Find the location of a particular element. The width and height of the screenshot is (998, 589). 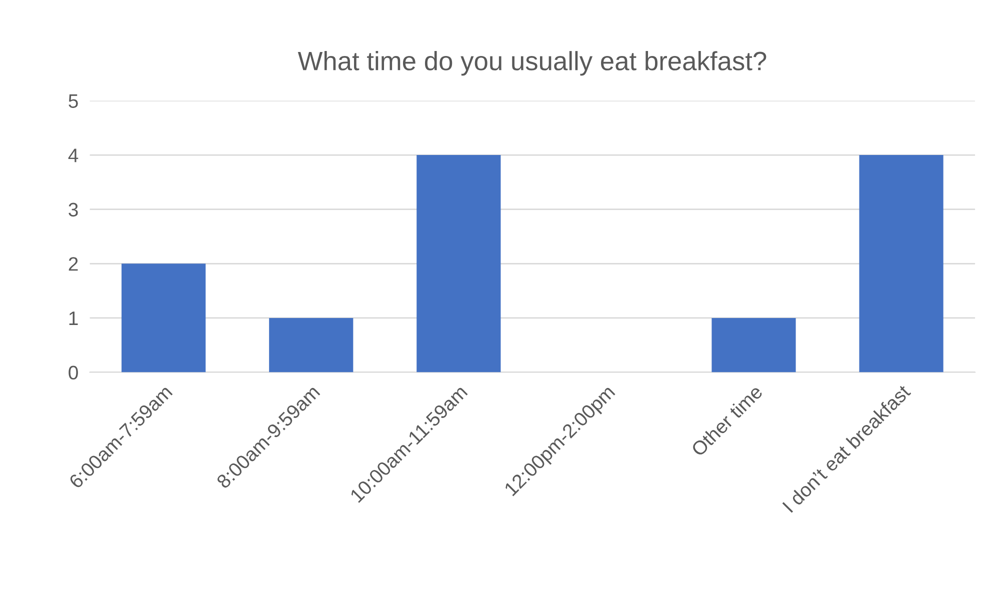

chart-title: What time do you usually eat breakfast? is located at coordinates (532, 63).